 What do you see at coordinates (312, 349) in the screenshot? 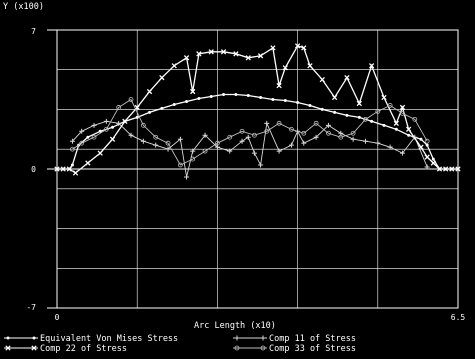
I see `legend-label-comp-33: Comp 33 of Stress` at bounding box center [312, 349].